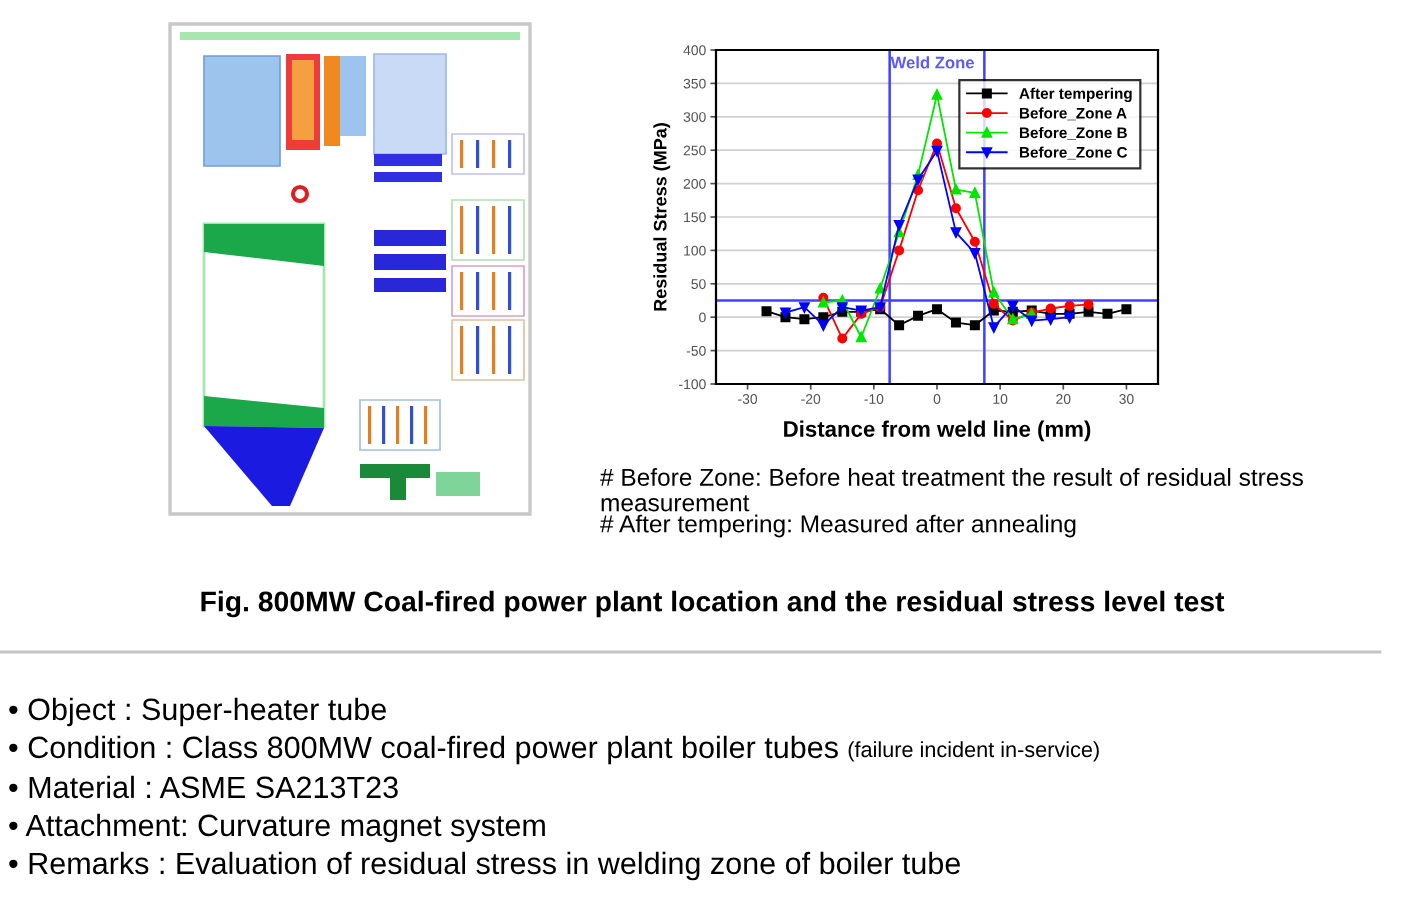  I want to click on text: # Before Zone: Before heat treatment the result of residual stress measurement, so click(951, 490).